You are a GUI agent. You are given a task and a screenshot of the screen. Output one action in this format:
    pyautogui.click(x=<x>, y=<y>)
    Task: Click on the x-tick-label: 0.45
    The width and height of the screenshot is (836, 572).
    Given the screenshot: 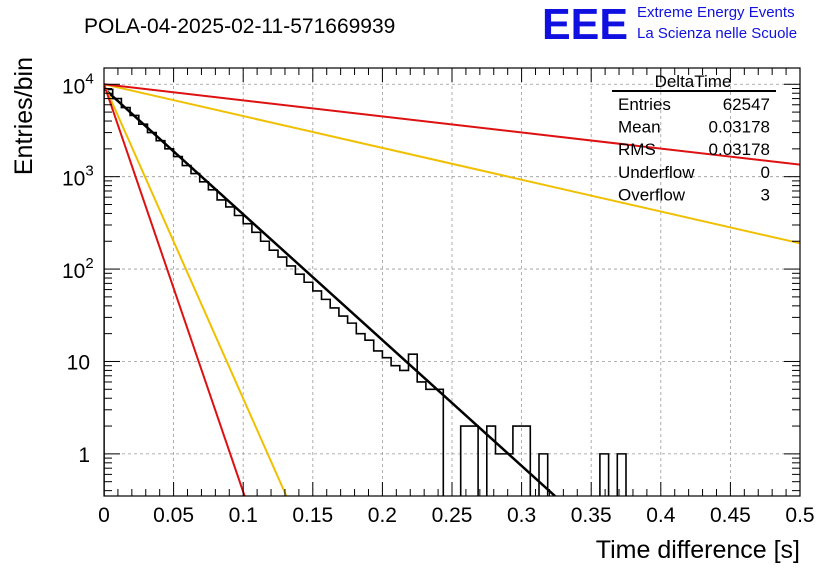 What is the action you would take?
    pyautogui.click(x=730, y=515)
    